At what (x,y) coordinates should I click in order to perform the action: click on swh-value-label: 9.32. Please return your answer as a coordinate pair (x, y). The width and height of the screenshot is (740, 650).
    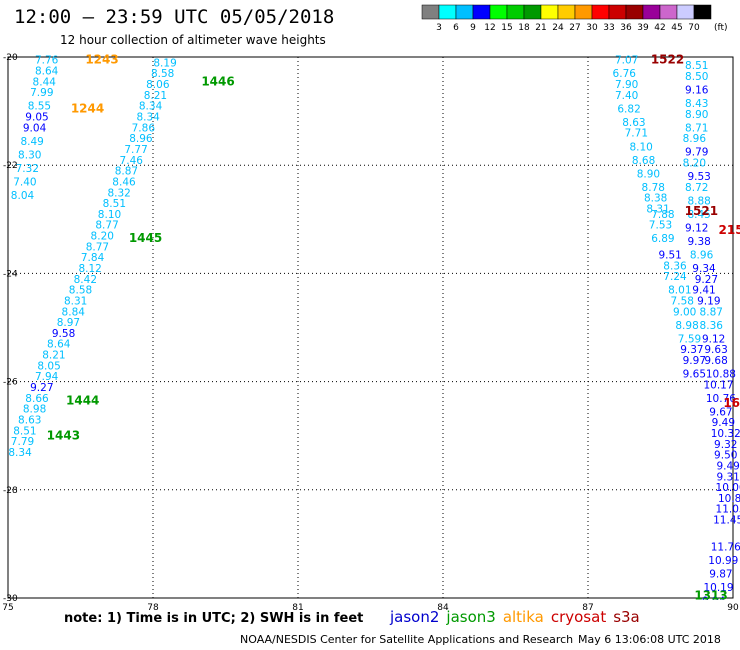
    Looking at the image, I should click on (725, 445).